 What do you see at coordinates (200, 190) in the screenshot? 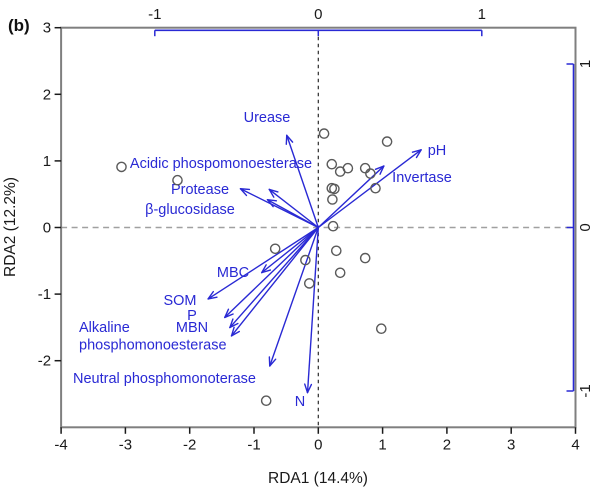
I see `vector-label-protease: Protease` at bounding box center [200, 190].